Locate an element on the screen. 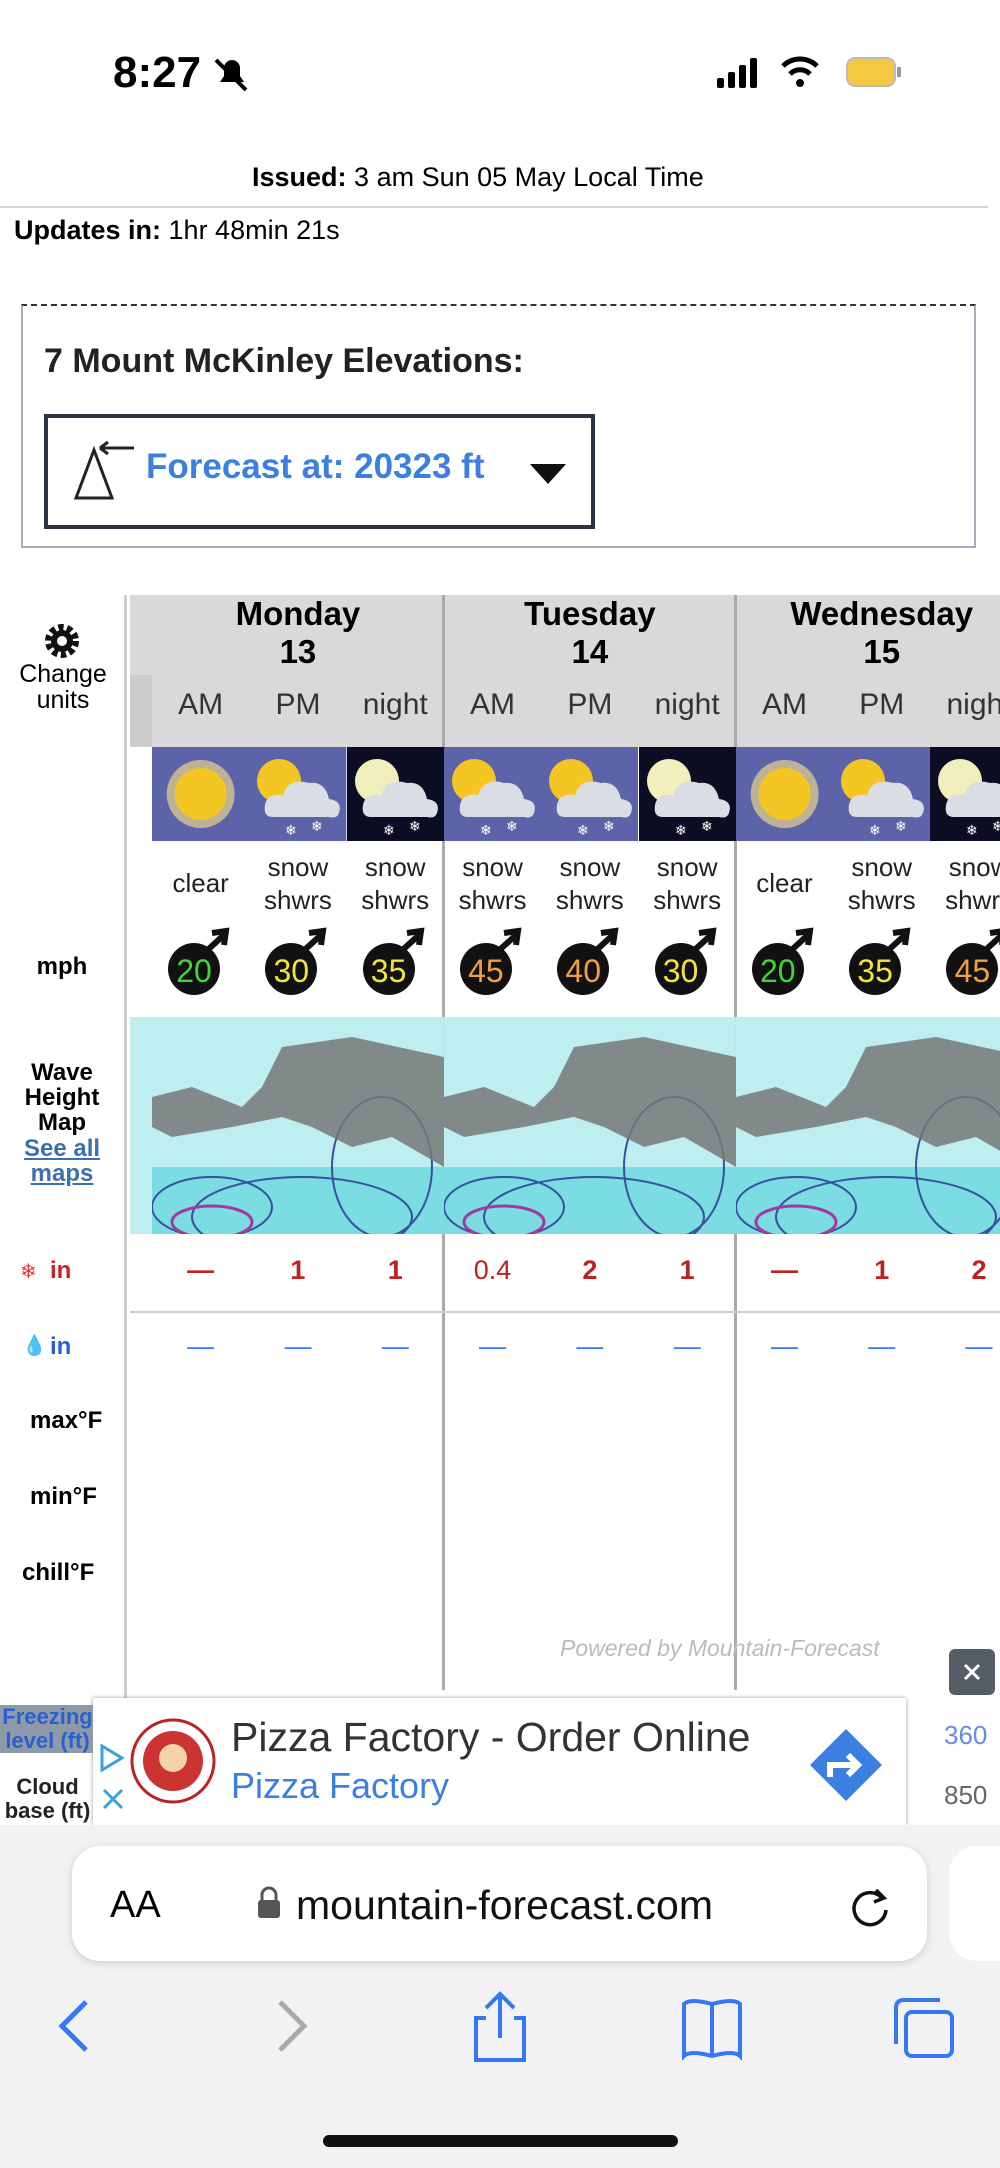 This screenshot has width=1000, height=2168. ad-title: Pizza Factory - Order Online is located at coordinates (491, 1737).